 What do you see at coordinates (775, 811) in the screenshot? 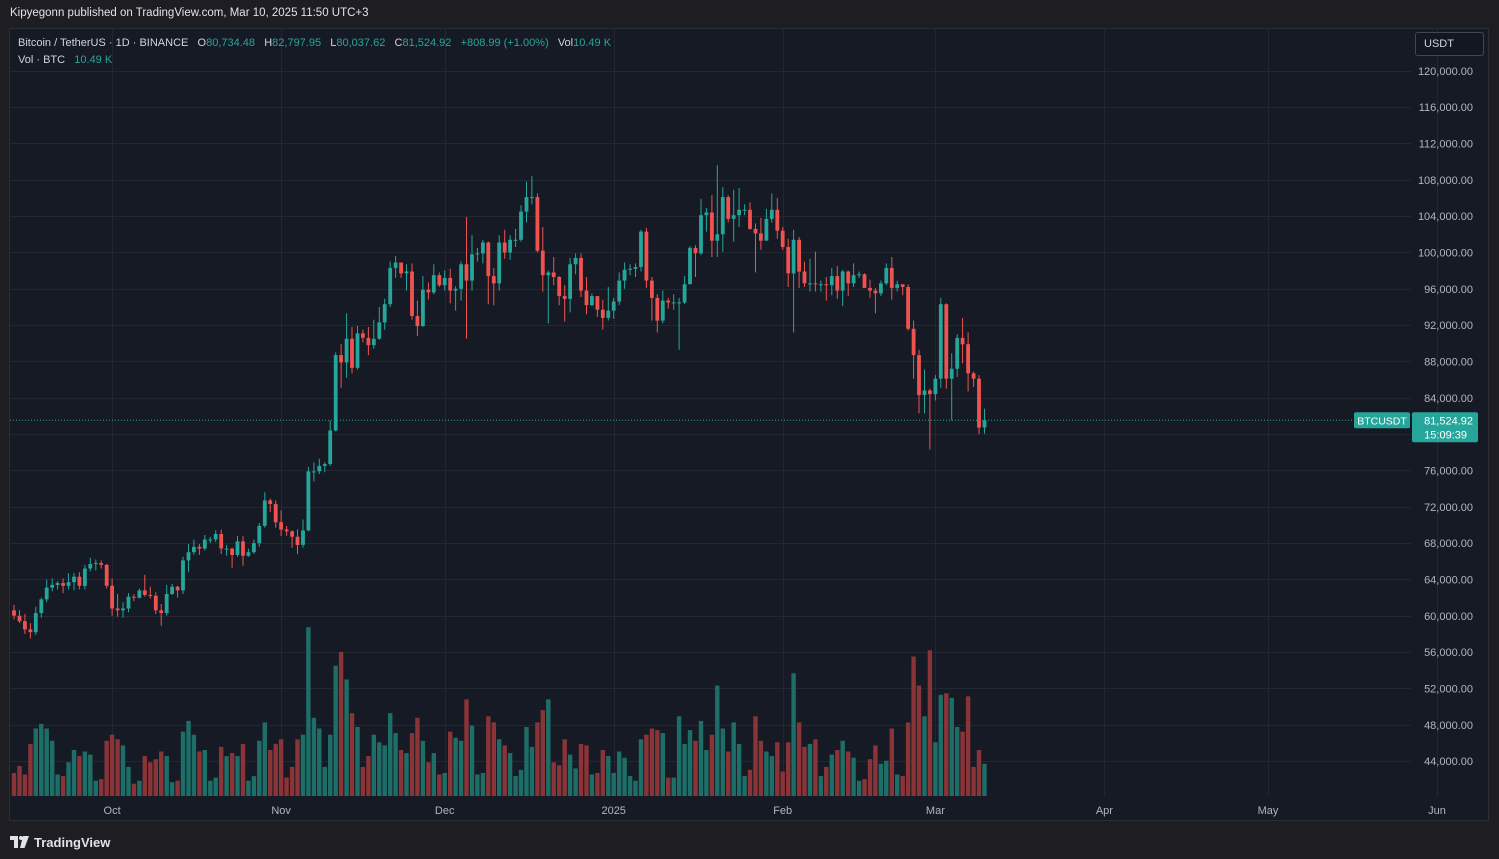
I see `x-axis: Oct Nov Dec 2025 Feb Mar Apr May Jun` at bounding box center [775, 811].